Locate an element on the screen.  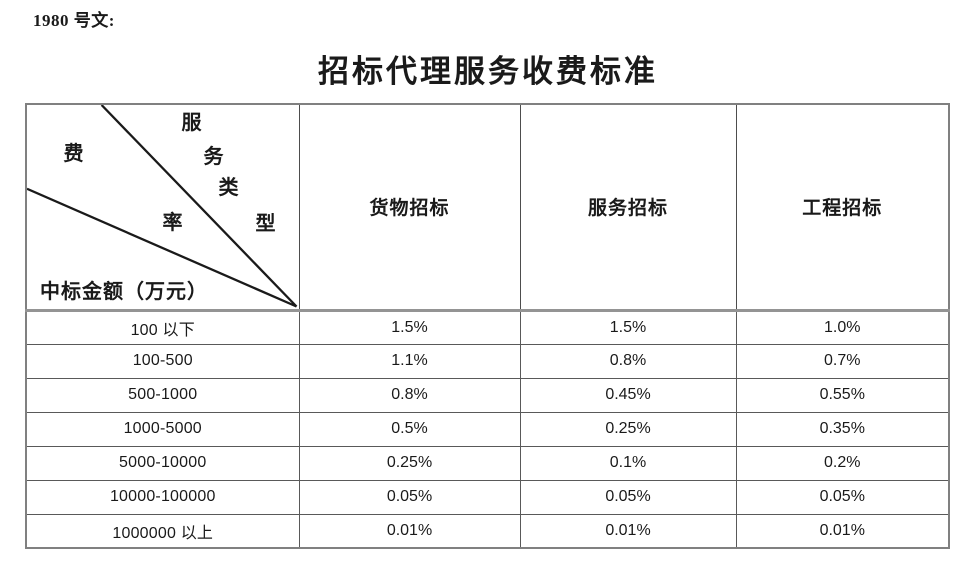
engineering-rate-value: 0.05% is located at coordinates (842, 497).